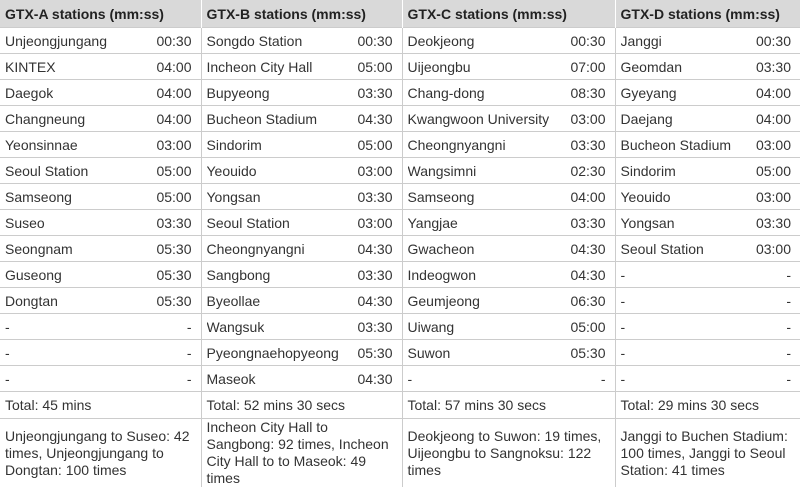  Describe the element at coordinates (25, 223) in the screenshot. I see `station-name: Suseo` at that location.